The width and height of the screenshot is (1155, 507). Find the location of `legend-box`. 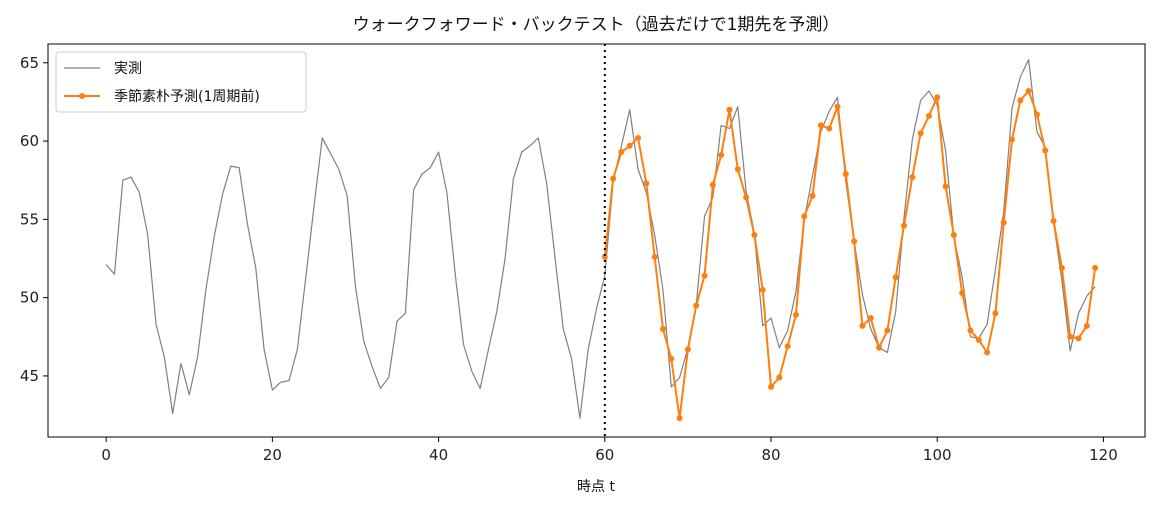

legend-box is located at coordinates (181, 82).